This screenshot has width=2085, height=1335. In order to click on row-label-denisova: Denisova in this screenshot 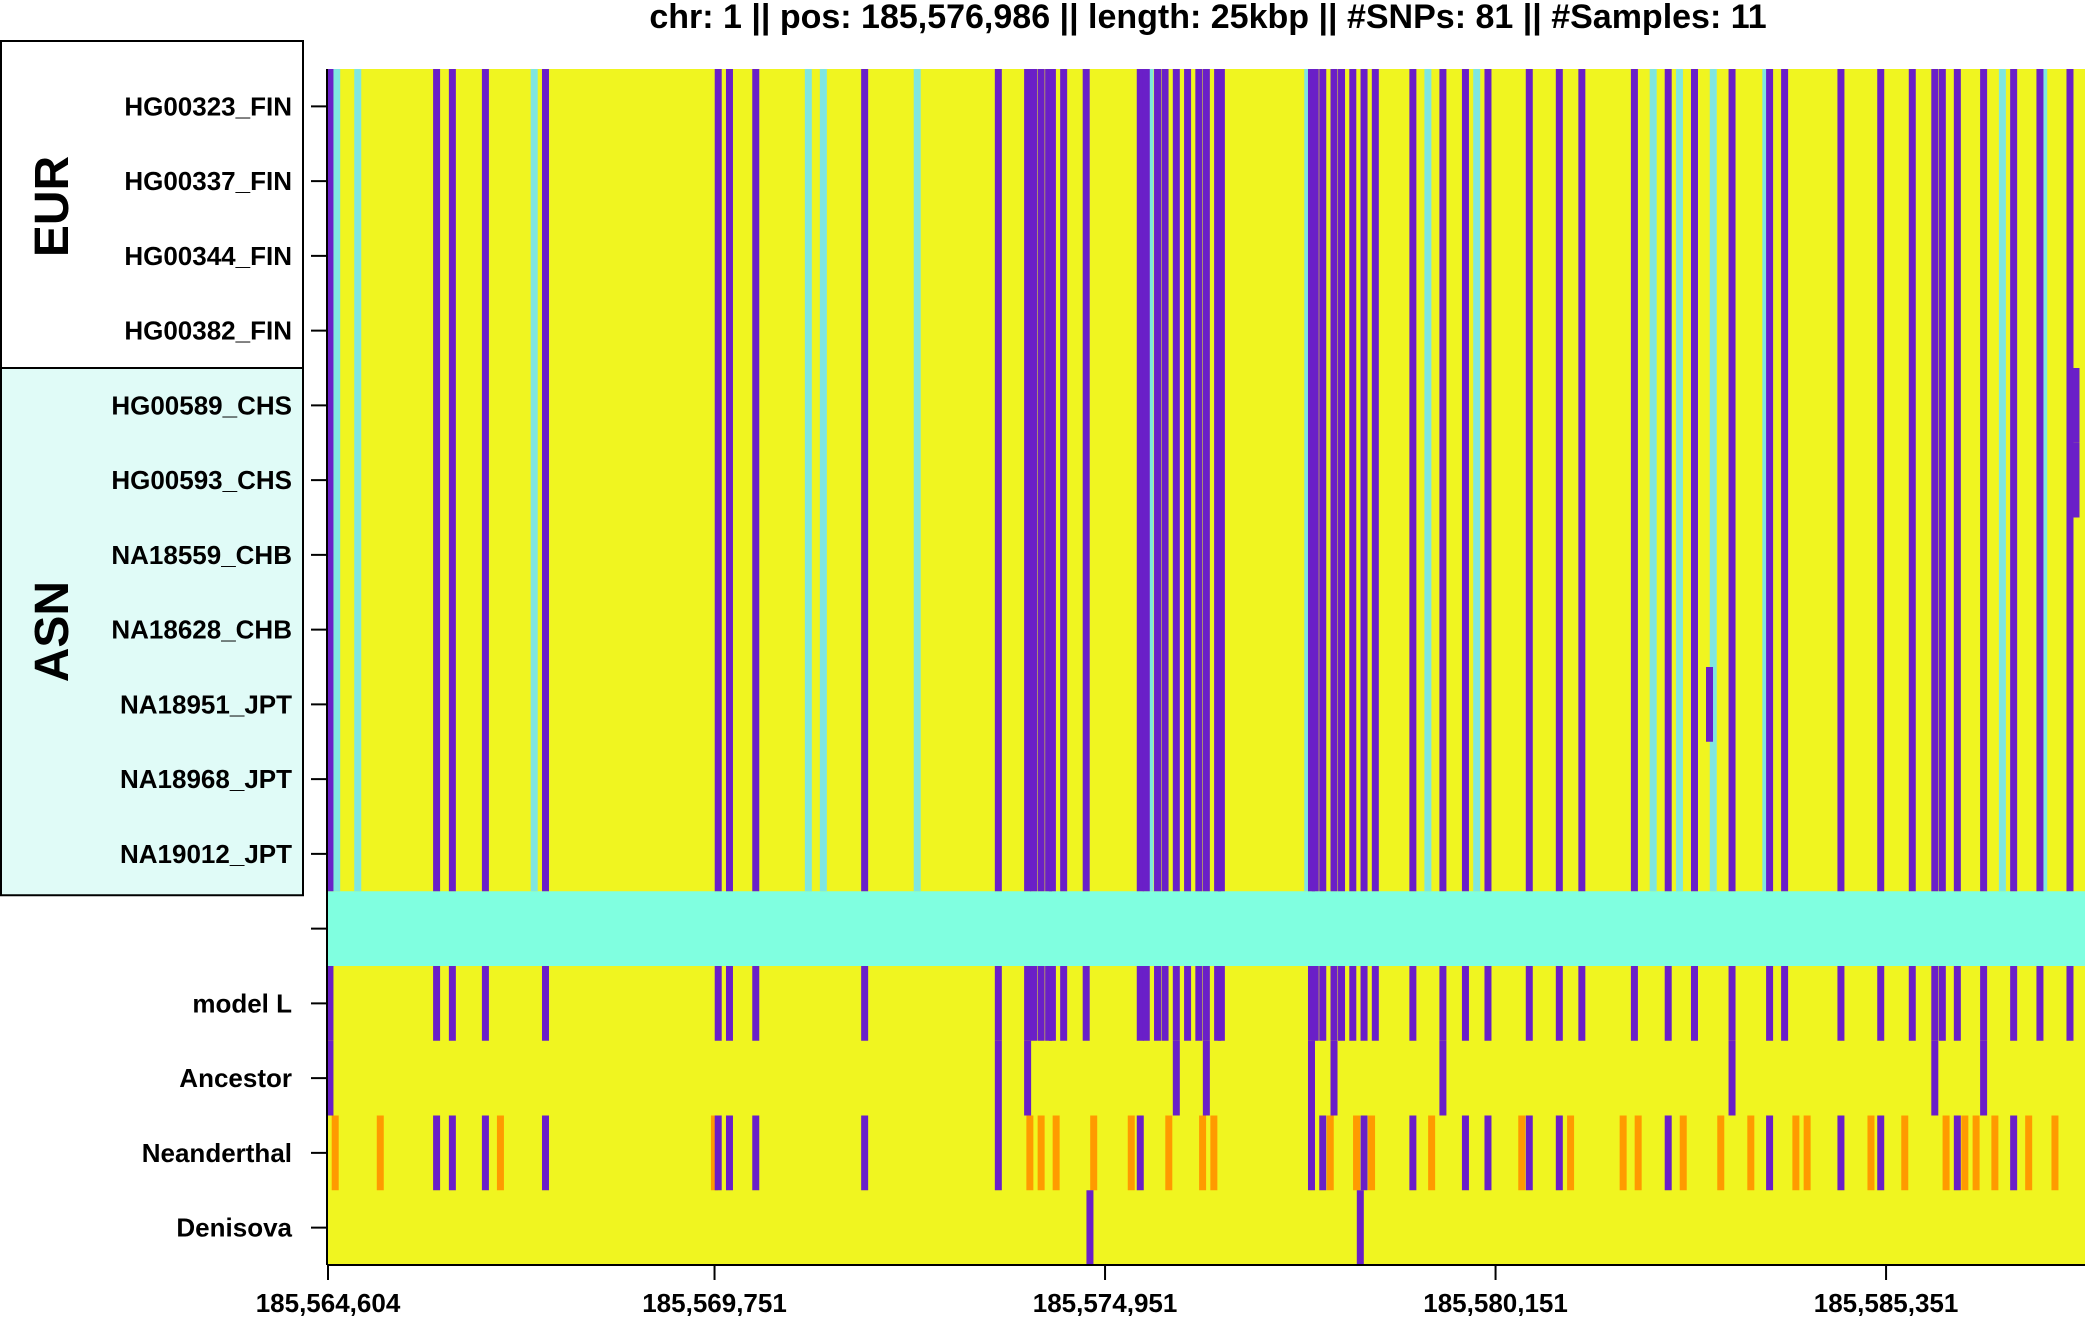, I will do `click(234, 1228)`.